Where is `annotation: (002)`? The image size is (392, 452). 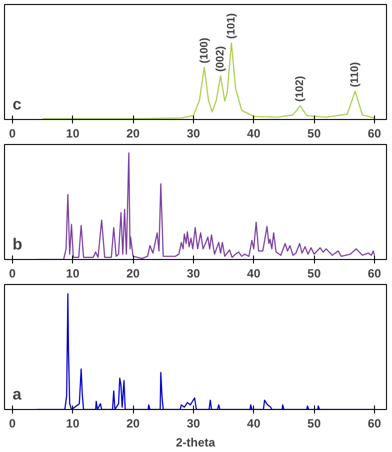
annotation: (002) is located at coordinates (220, 59).